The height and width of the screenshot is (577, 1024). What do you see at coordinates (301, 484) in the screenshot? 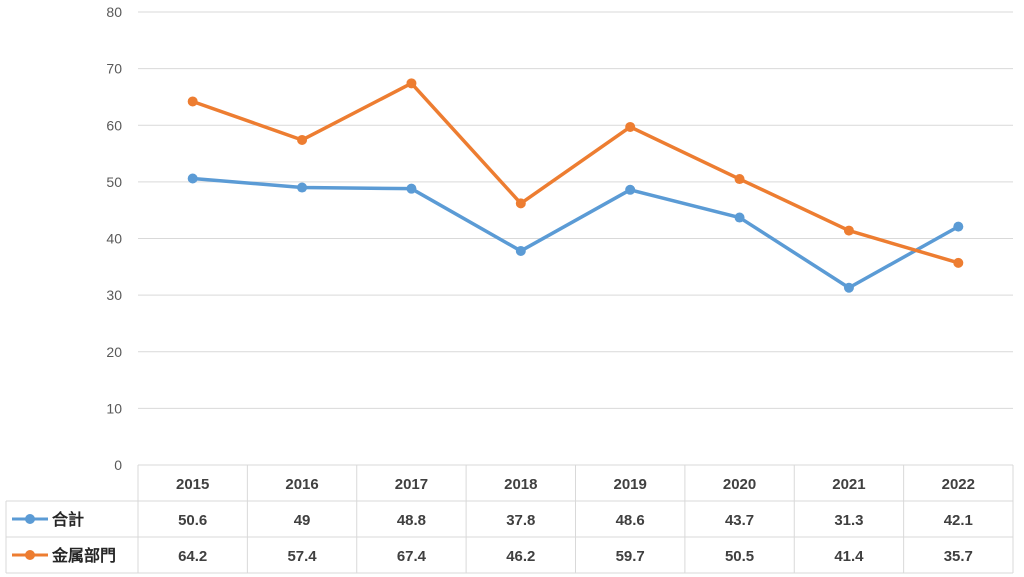
I see `x-category-label: 2016` at bounding box center [301, 484].